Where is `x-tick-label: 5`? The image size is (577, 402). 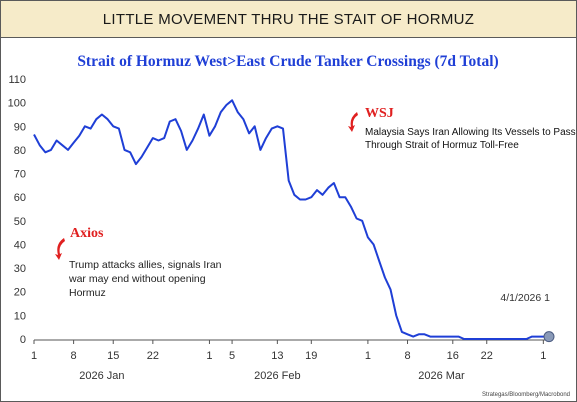 x-tick-label: 5 is located at coordinates (232, 356).